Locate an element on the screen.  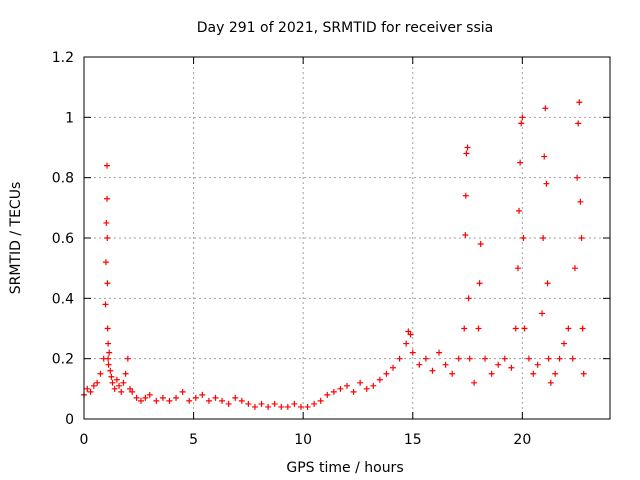
x-tick-label: 20 is located at coordinates (522, 440).